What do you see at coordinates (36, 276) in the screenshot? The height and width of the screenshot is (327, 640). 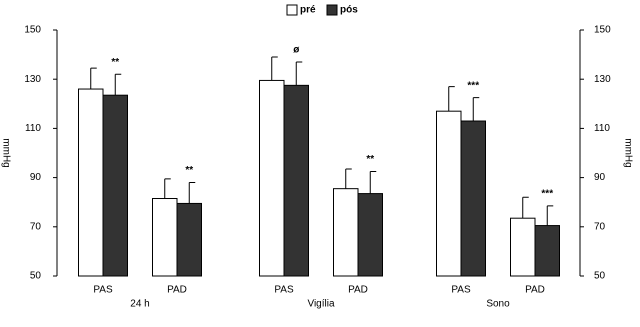 I see `y-tick-label: 50` at bounding box center [36, 276].